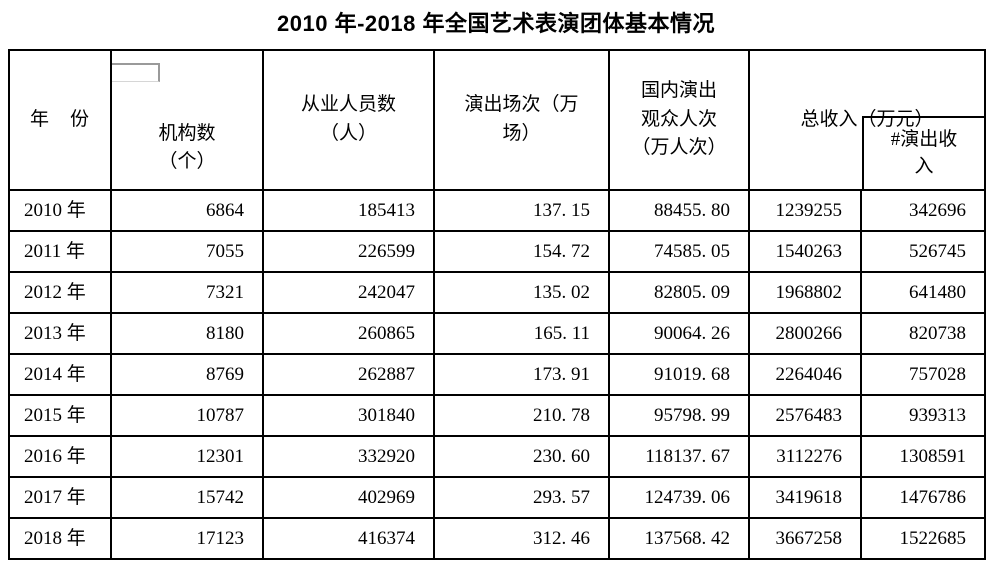 This screenshot has height=569, width=992. Describe the element at coordinates (187, 538) in the screenshot. I see `org-count-cell: 17123` at that location.